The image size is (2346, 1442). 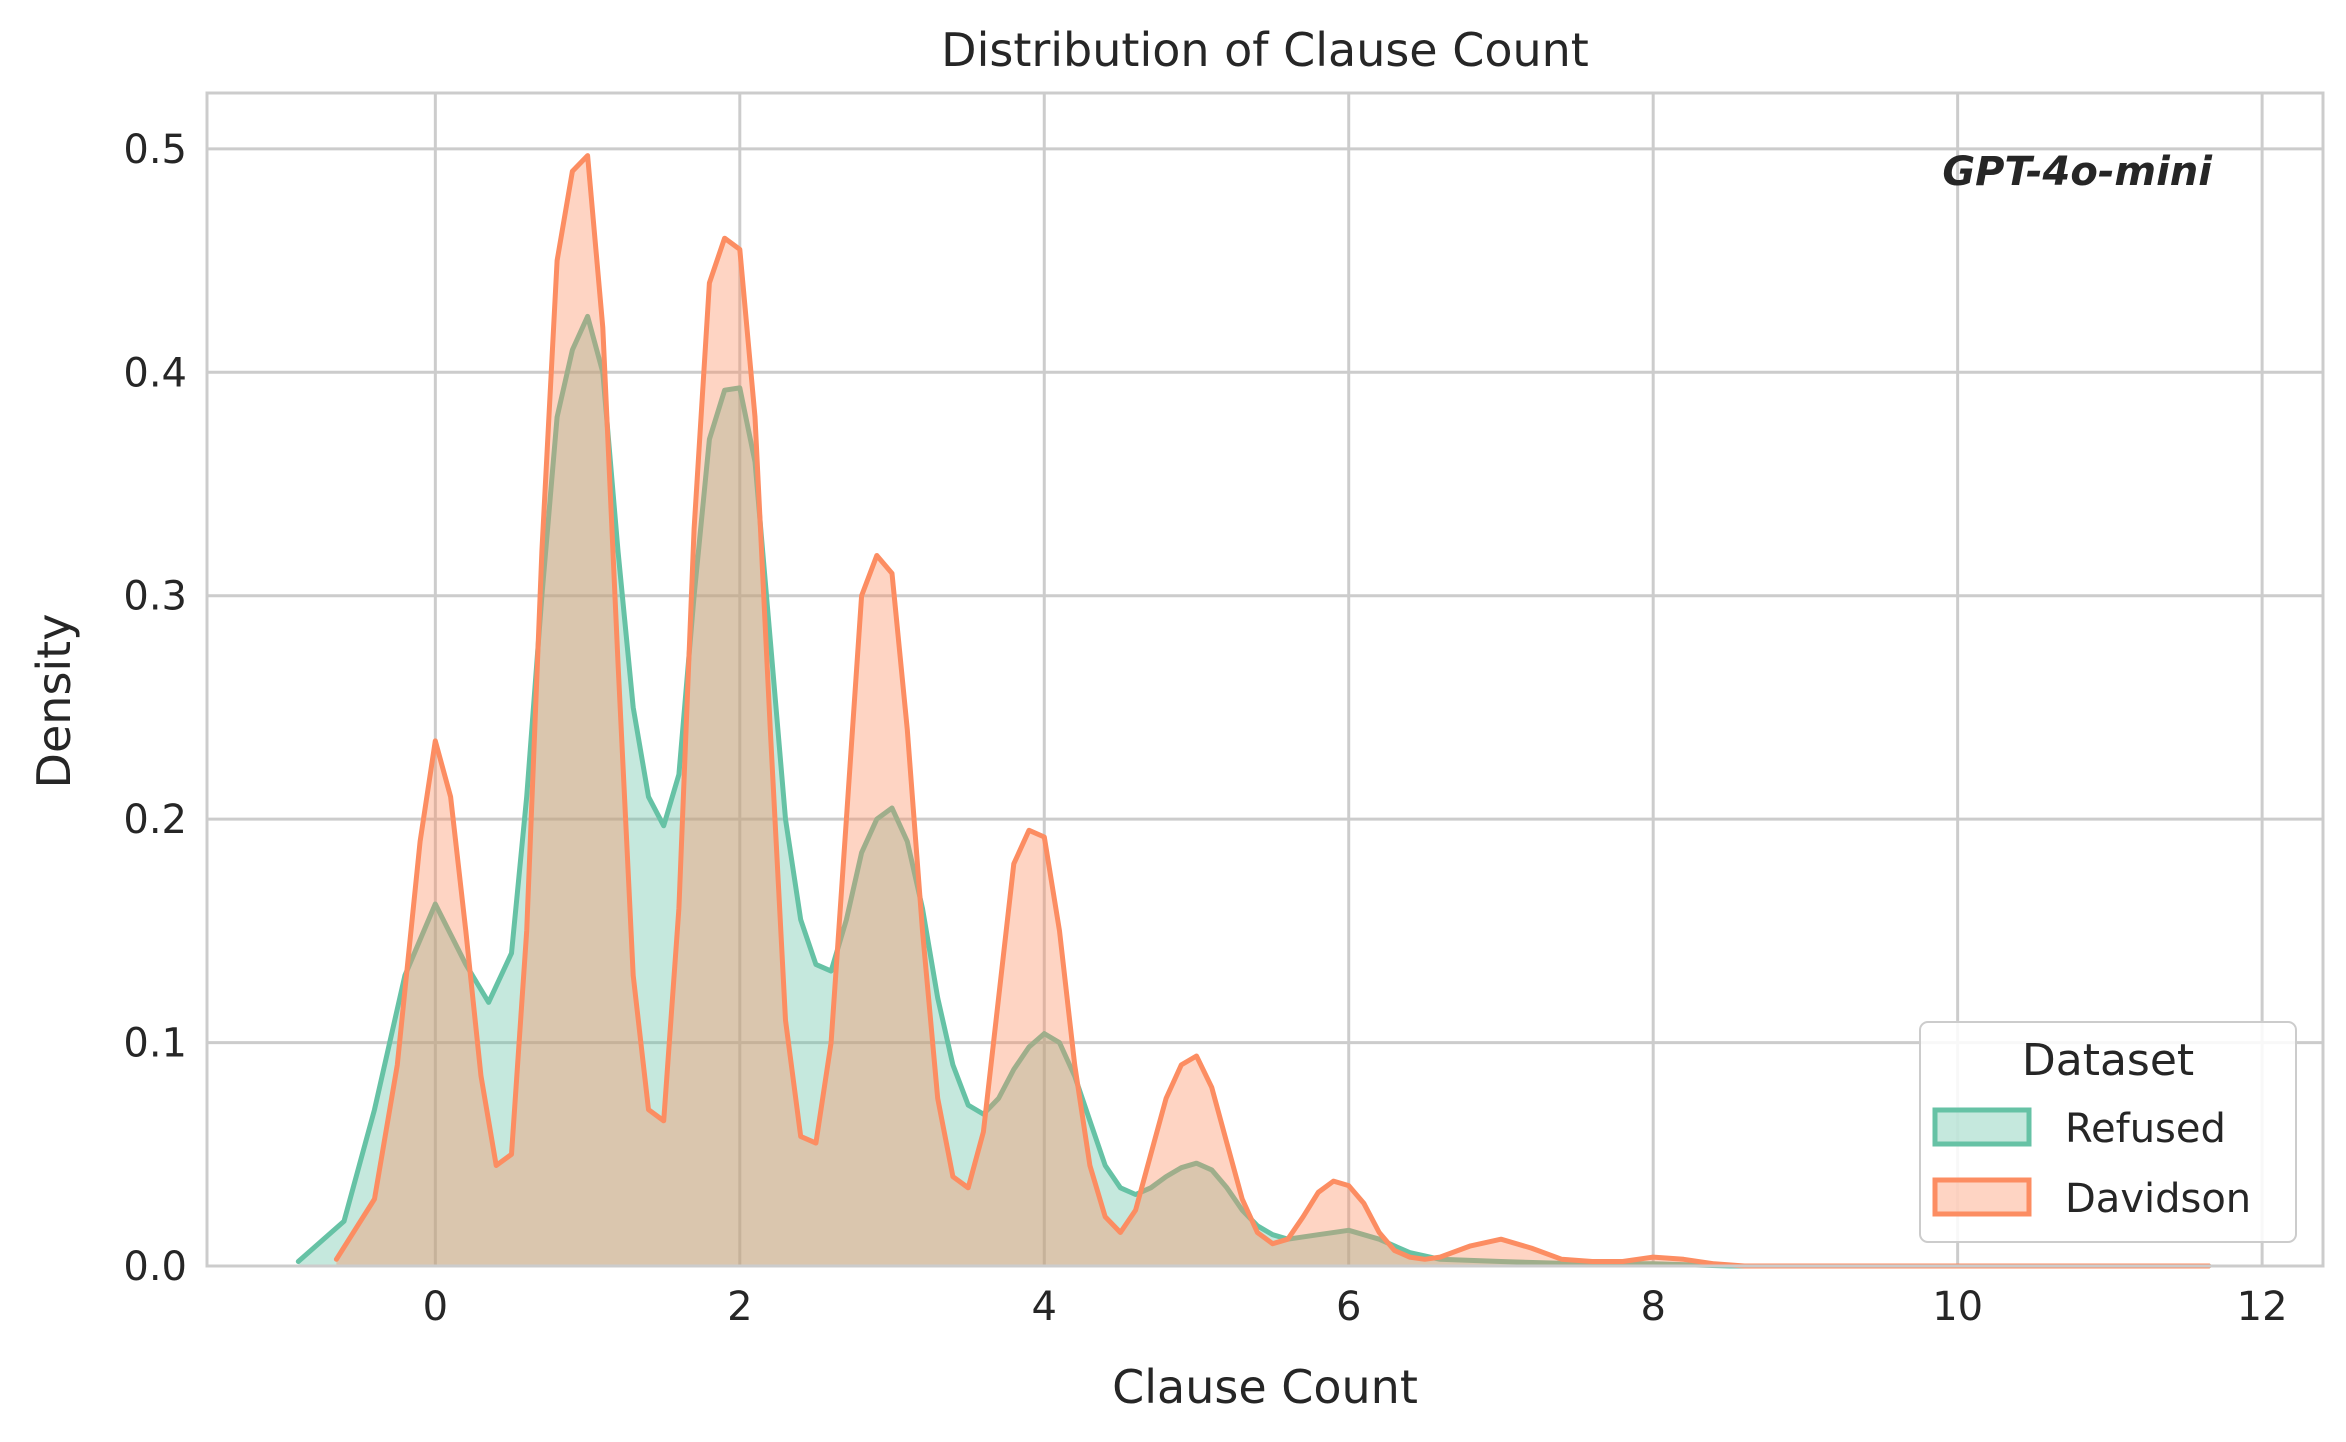 I want to click on x-tick-label: 0, so click(x=435, y=1307).